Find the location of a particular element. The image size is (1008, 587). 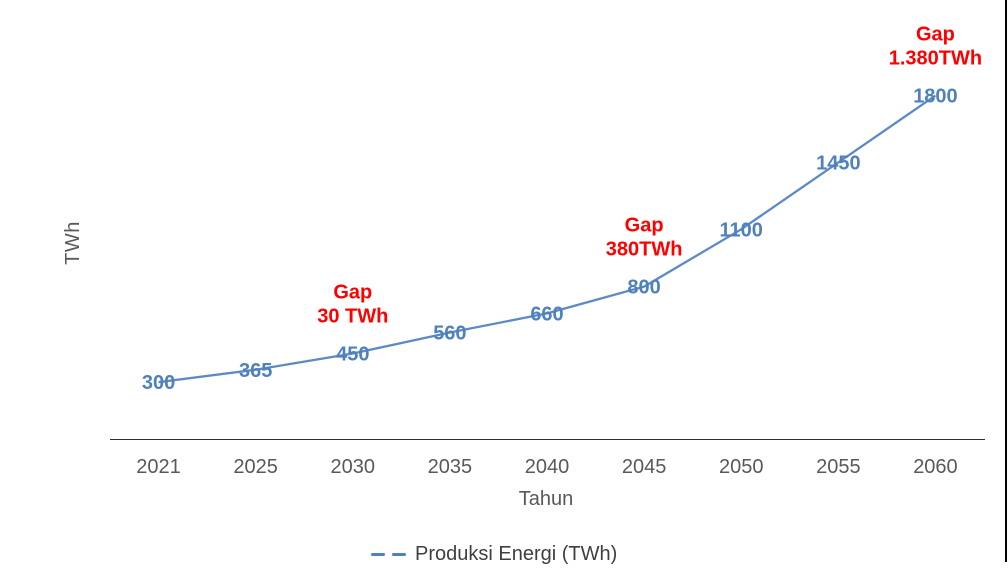

x-tick-label: 2040 is located at coordinates (547, 467).